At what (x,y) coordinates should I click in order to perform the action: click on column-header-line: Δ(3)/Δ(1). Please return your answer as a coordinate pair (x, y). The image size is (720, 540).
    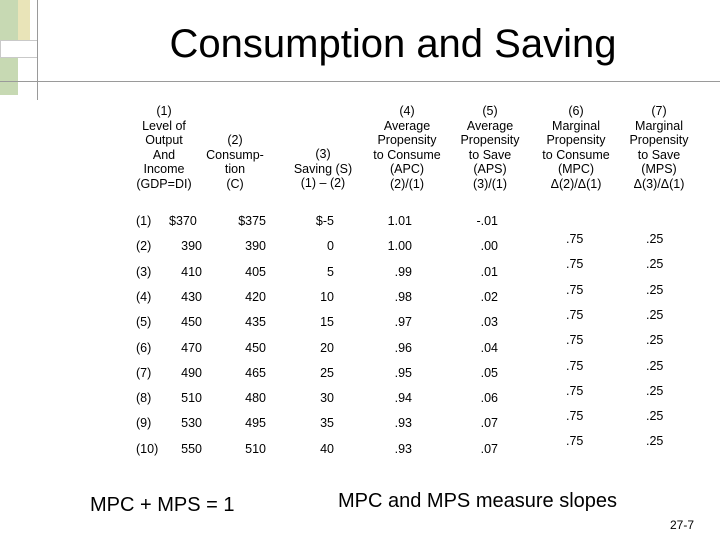
    Looking at the image, I should click on (659, 183).